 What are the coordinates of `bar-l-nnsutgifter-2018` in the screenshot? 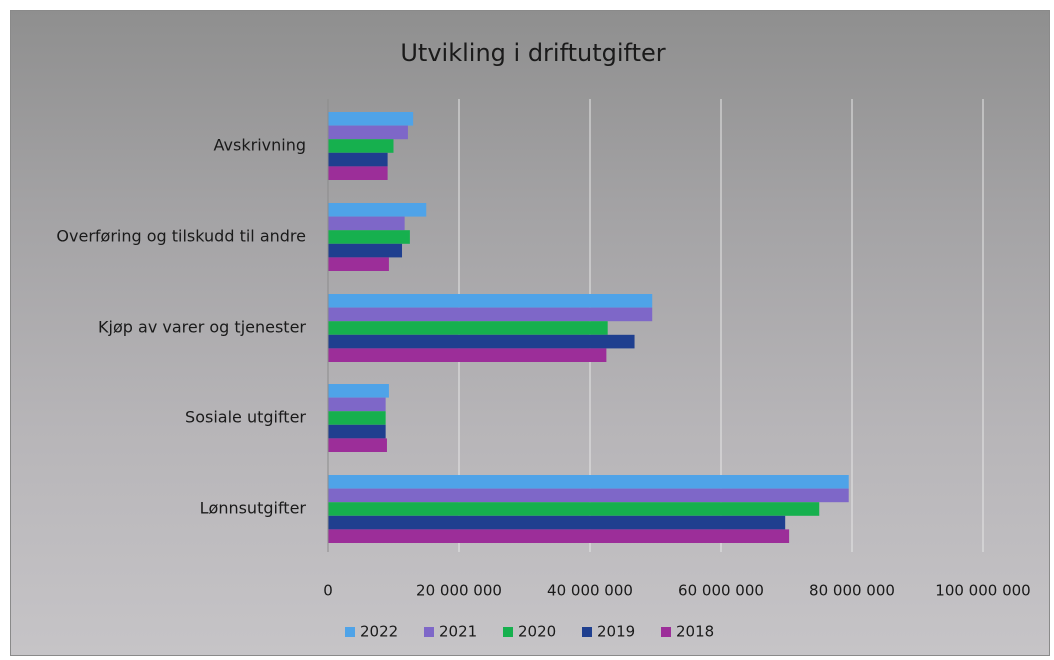 It's located at (559, 536).